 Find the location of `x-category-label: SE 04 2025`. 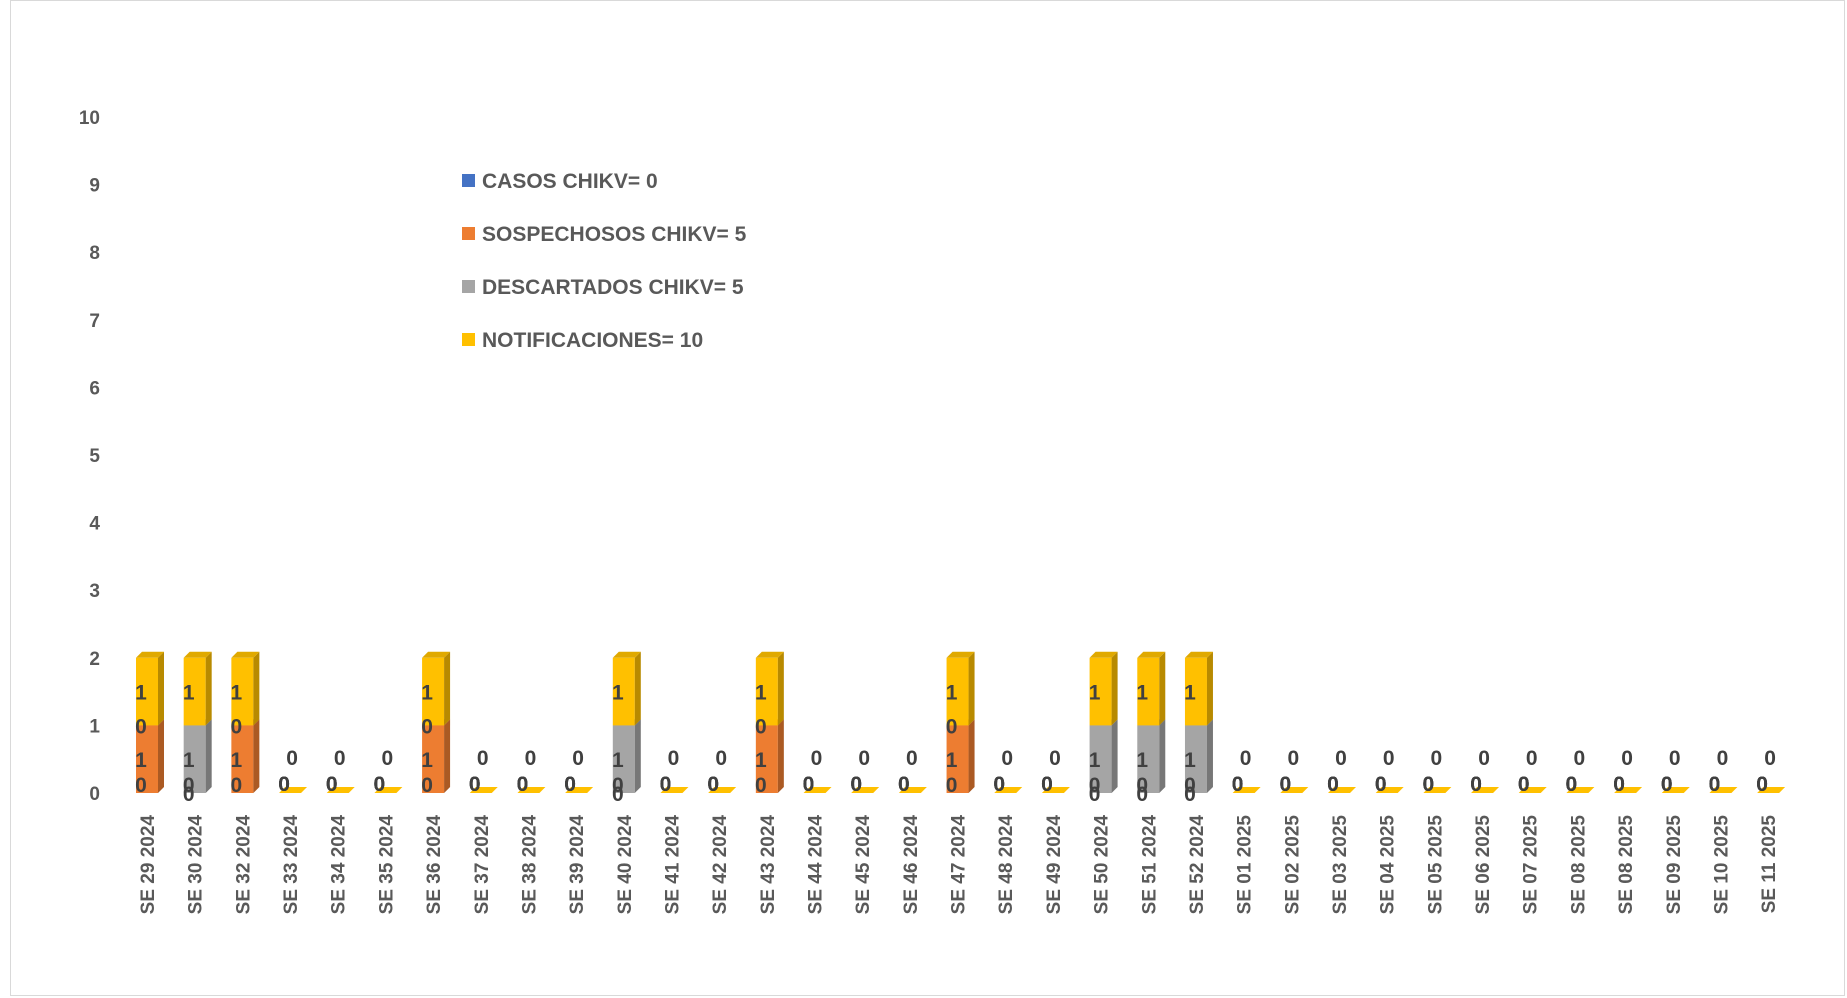

x-category-label: SE 04 2025 is located at coordinates (1388, 865).